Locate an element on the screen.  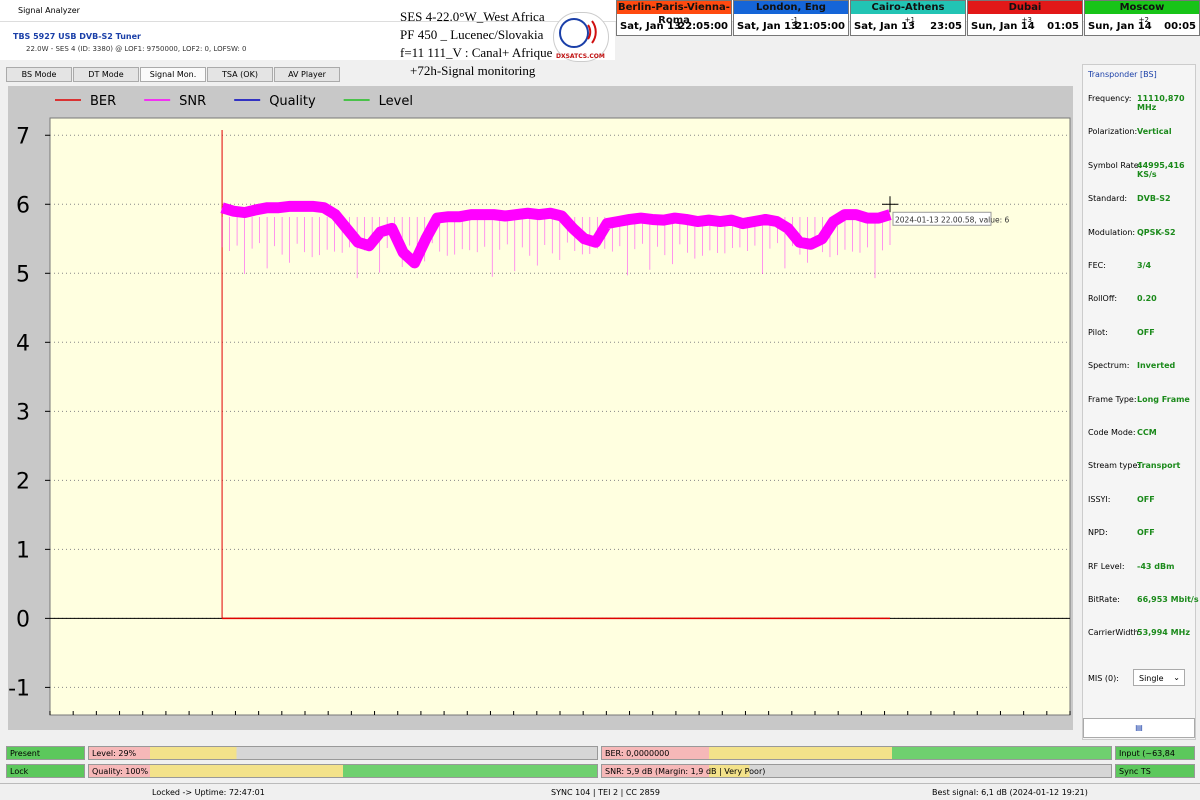
field-label: NPD: is located at coordinates (1098, 533).